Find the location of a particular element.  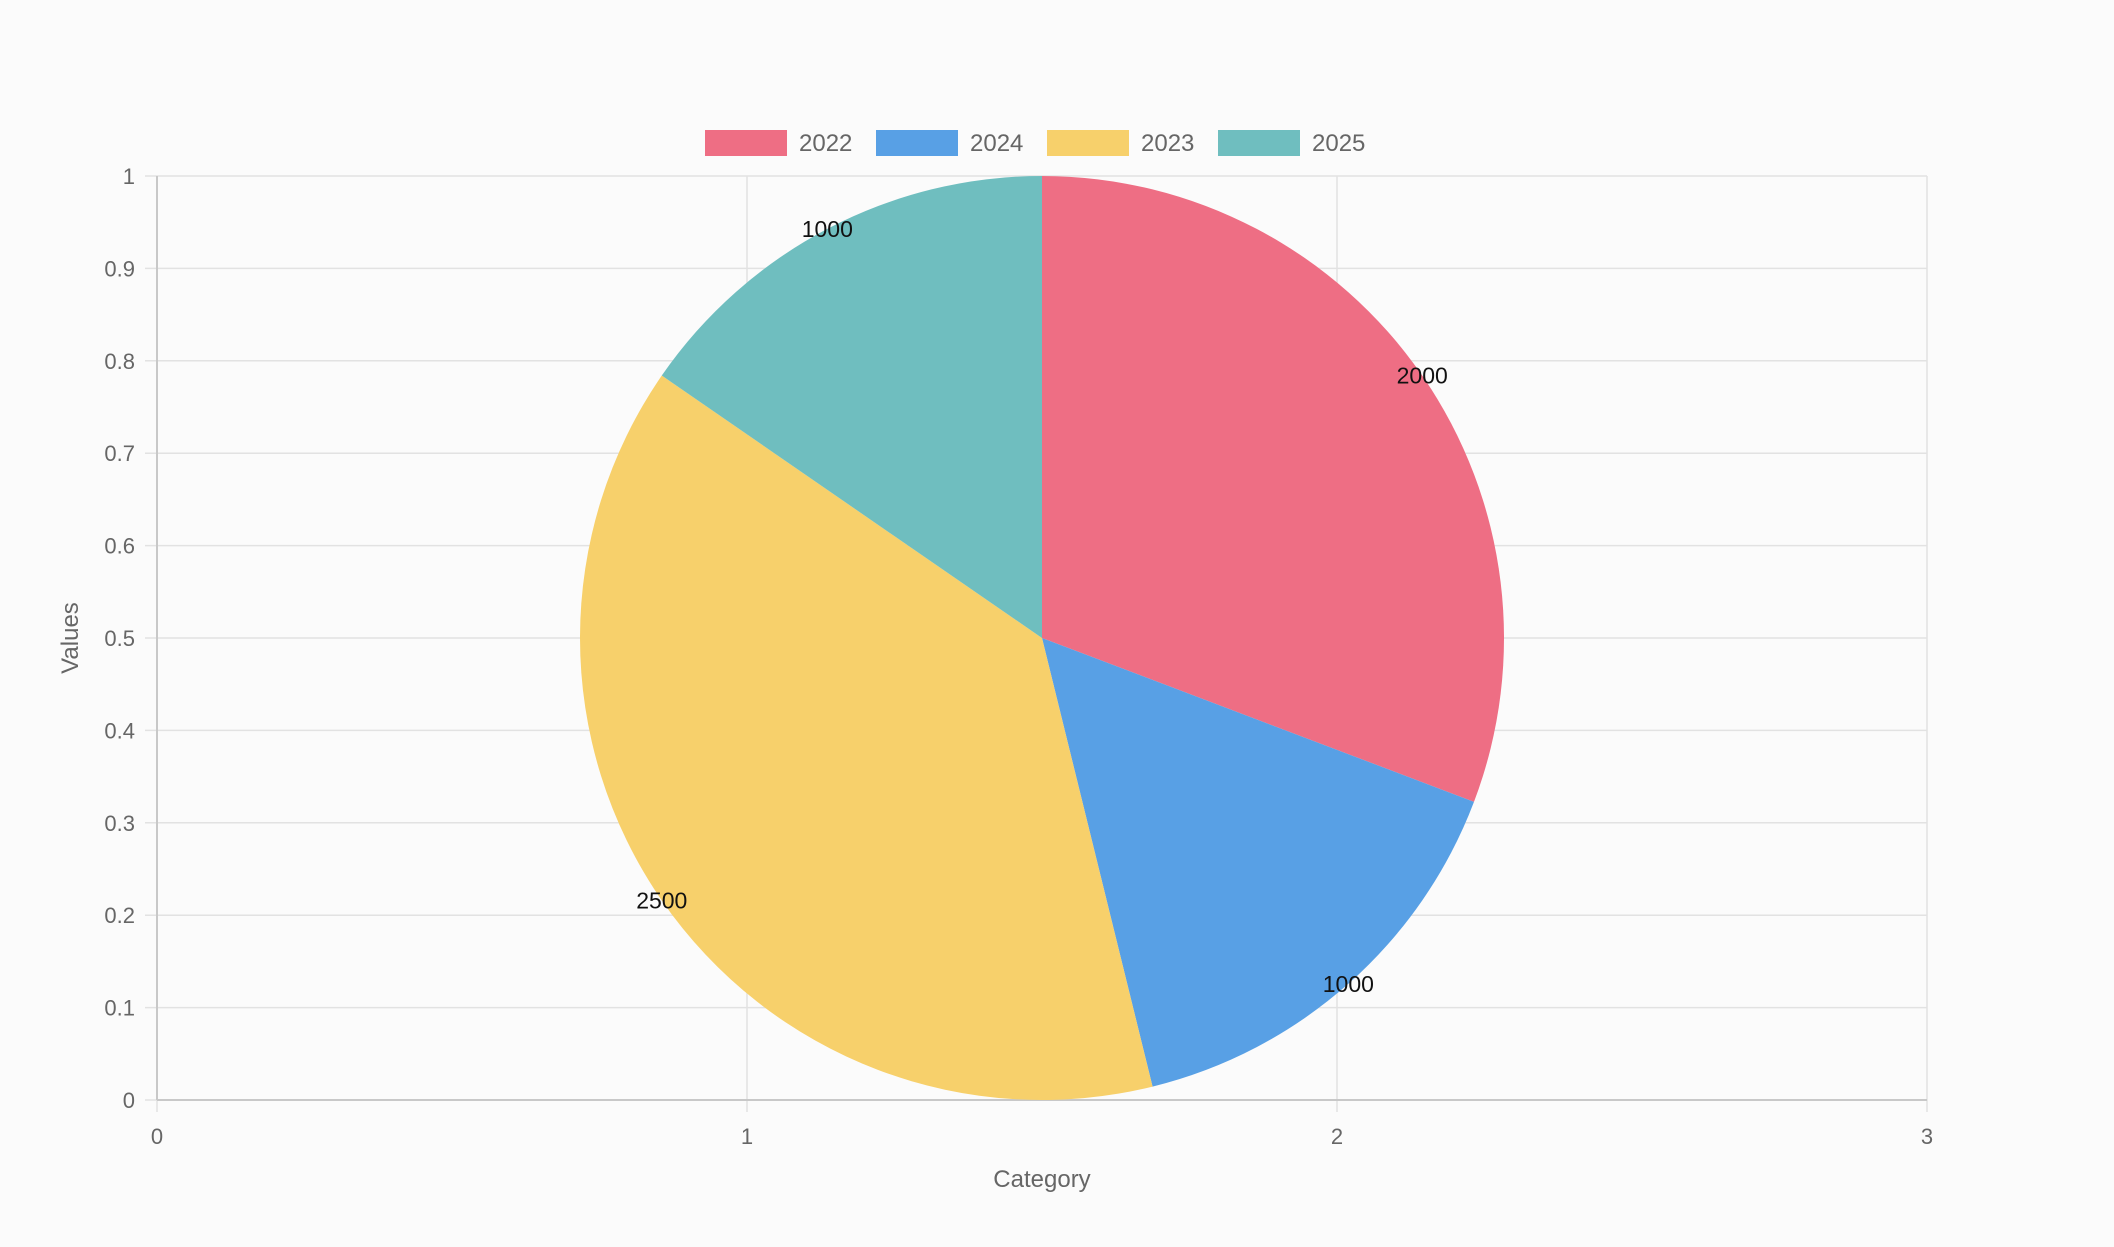

y-tick-label: 0.5 is located at coordinates (119, 638).